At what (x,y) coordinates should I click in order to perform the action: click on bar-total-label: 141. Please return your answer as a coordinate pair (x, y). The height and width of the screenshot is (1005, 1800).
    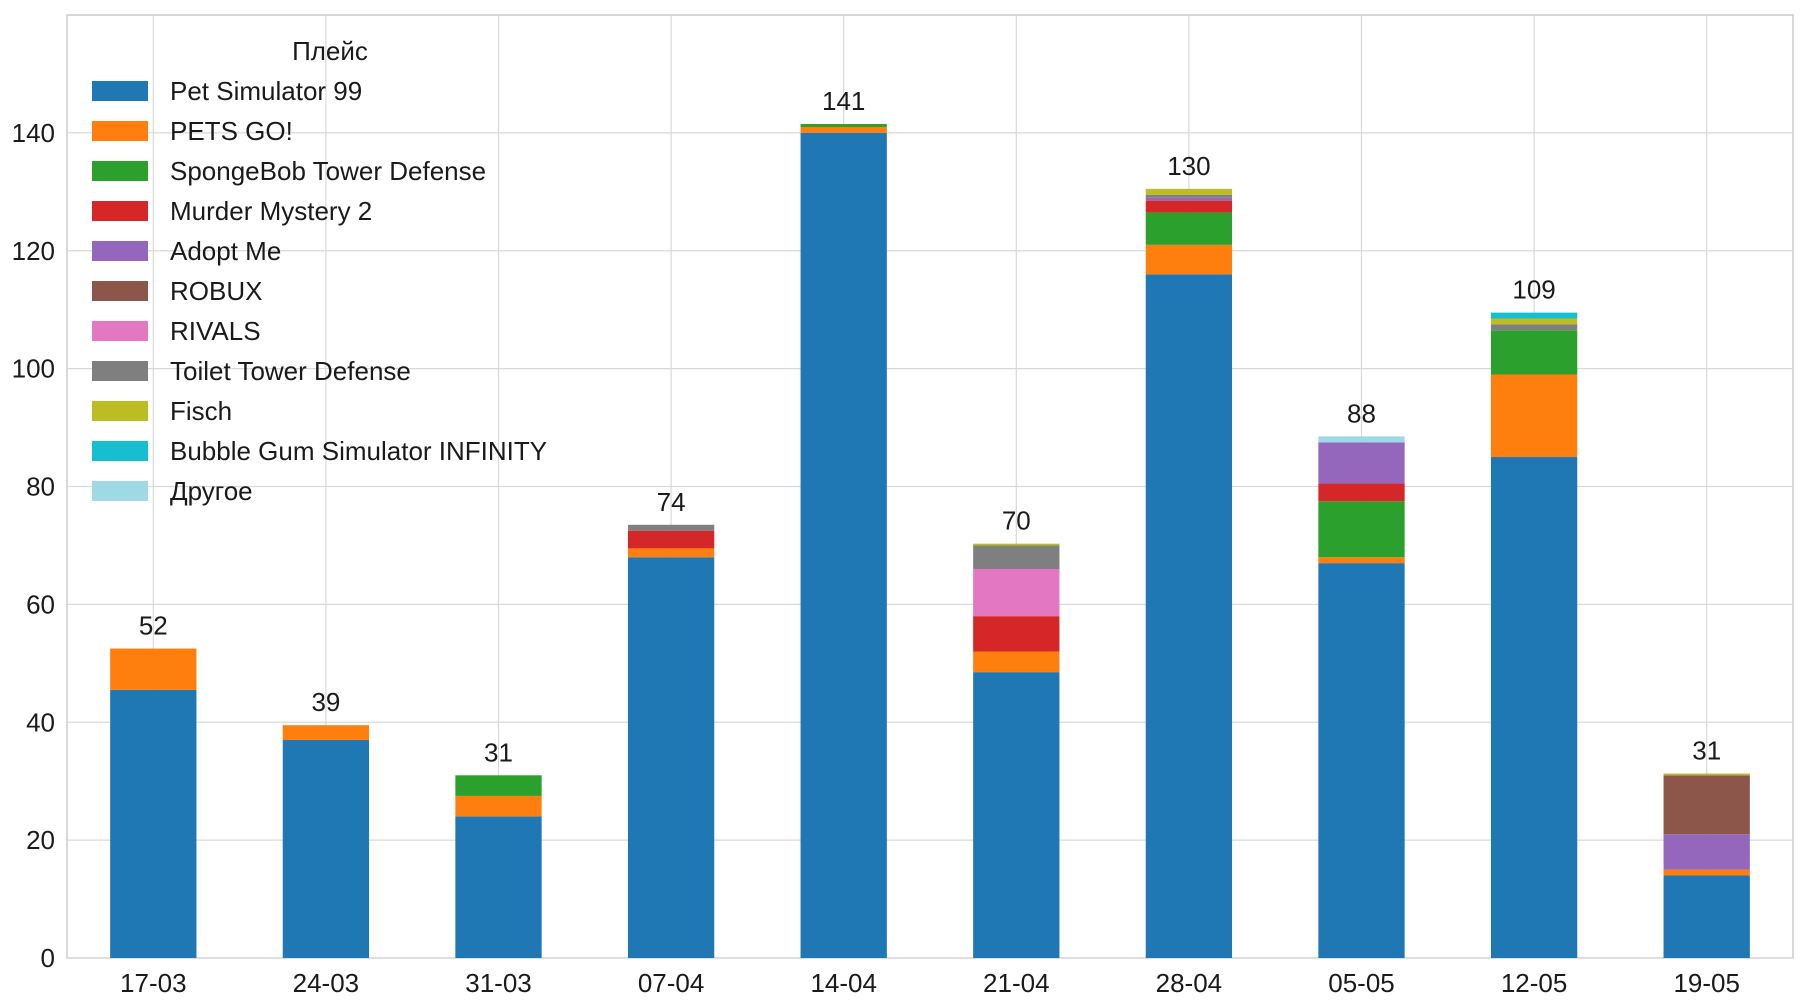
    Looking at the image, I should click on (843, 101).